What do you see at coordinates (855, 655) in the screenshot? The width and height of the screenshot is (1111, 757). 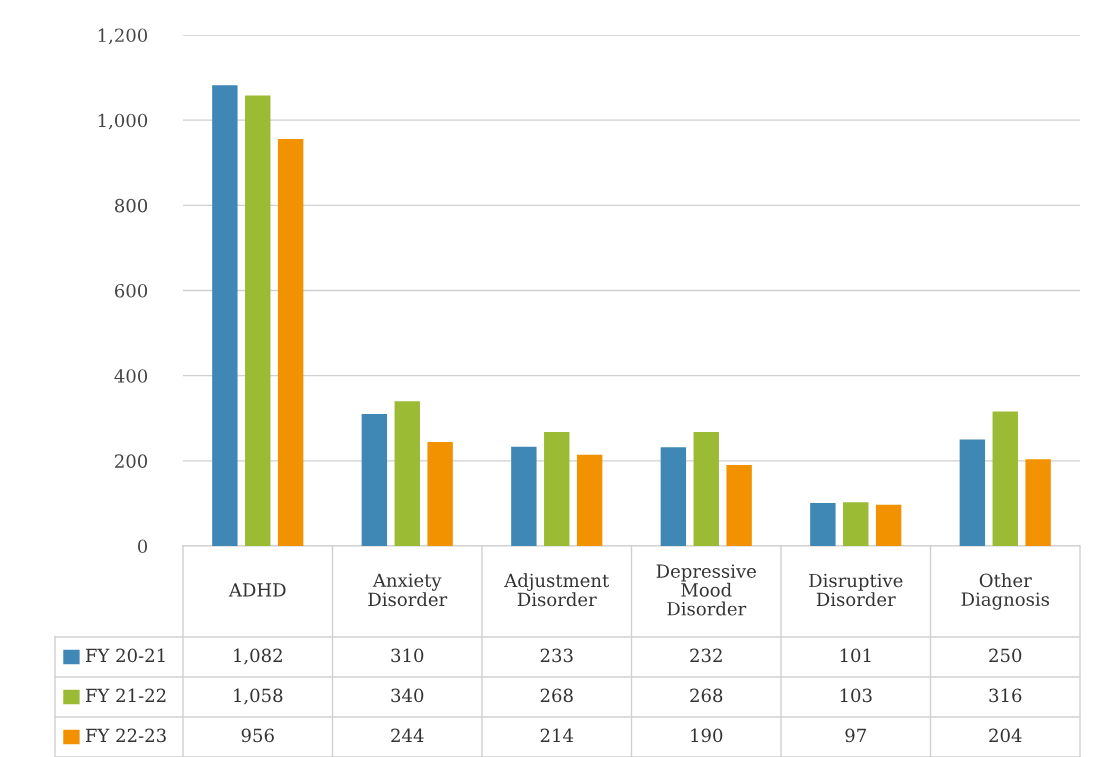 I see `data-label: 101` at bounding box center [855, 655].